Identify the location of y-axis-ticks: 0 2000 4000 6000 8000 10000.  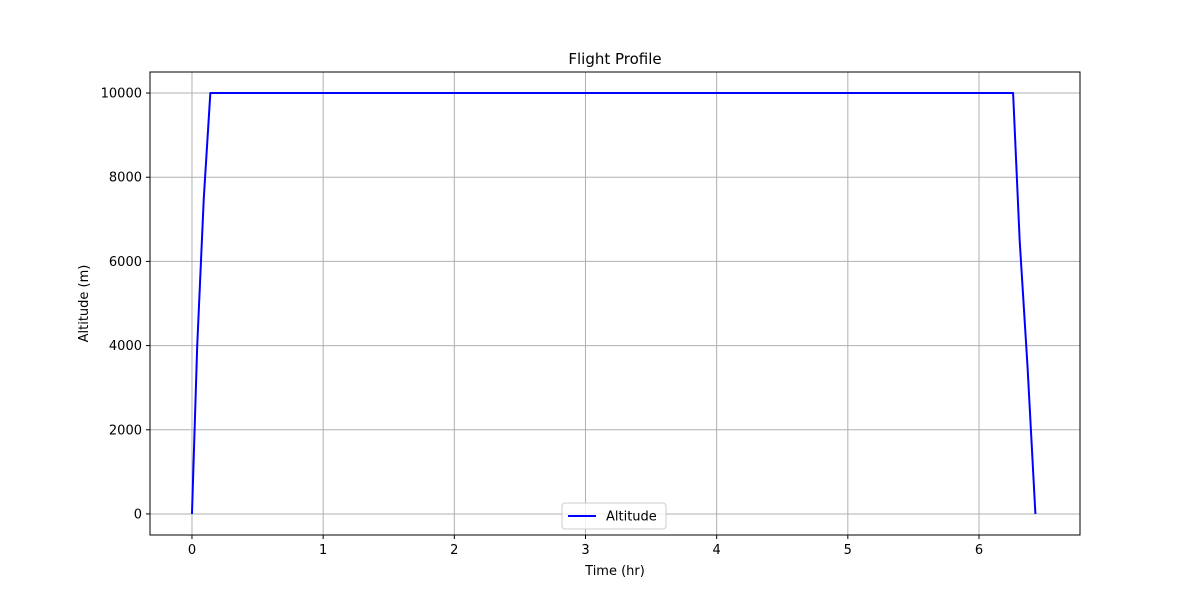
(125, 304).